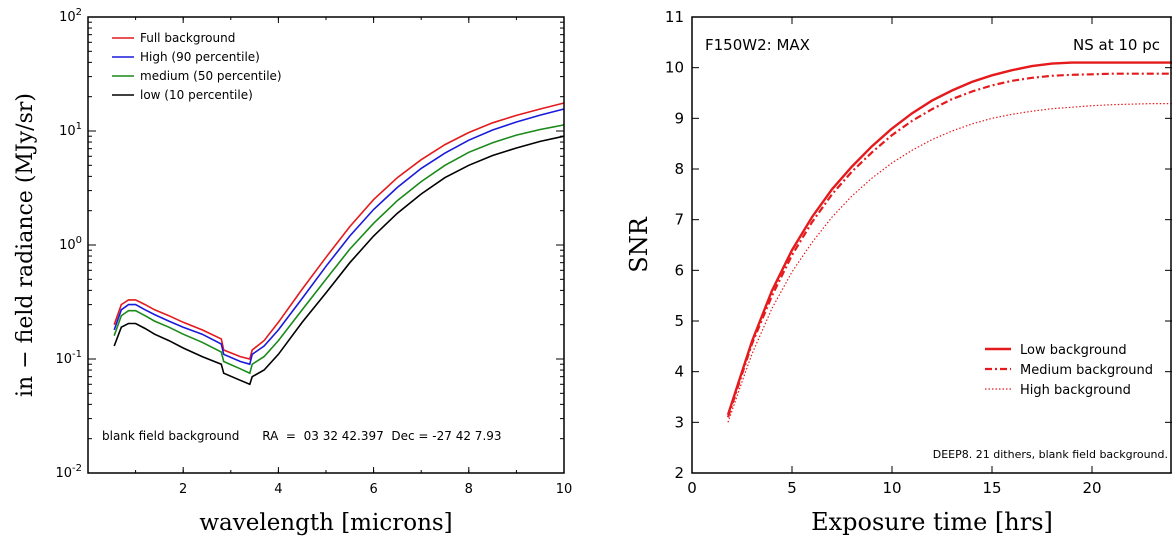 Image resolution: width=1174 pixels, height=546 pixels. I want to click on y-tick-label: 10⁻², so click(68, 472).